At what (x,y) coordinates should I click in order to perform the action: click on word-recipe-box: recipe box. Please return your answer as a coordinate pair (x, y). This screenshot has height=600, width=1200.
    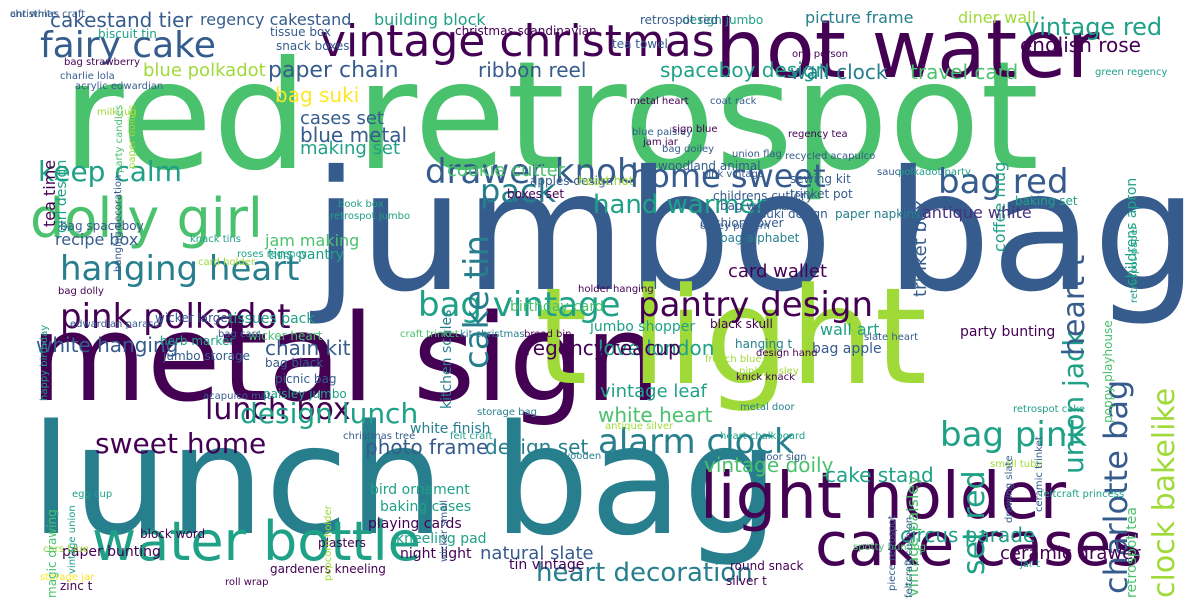
    Looking at the image, I should click on (97, 239).